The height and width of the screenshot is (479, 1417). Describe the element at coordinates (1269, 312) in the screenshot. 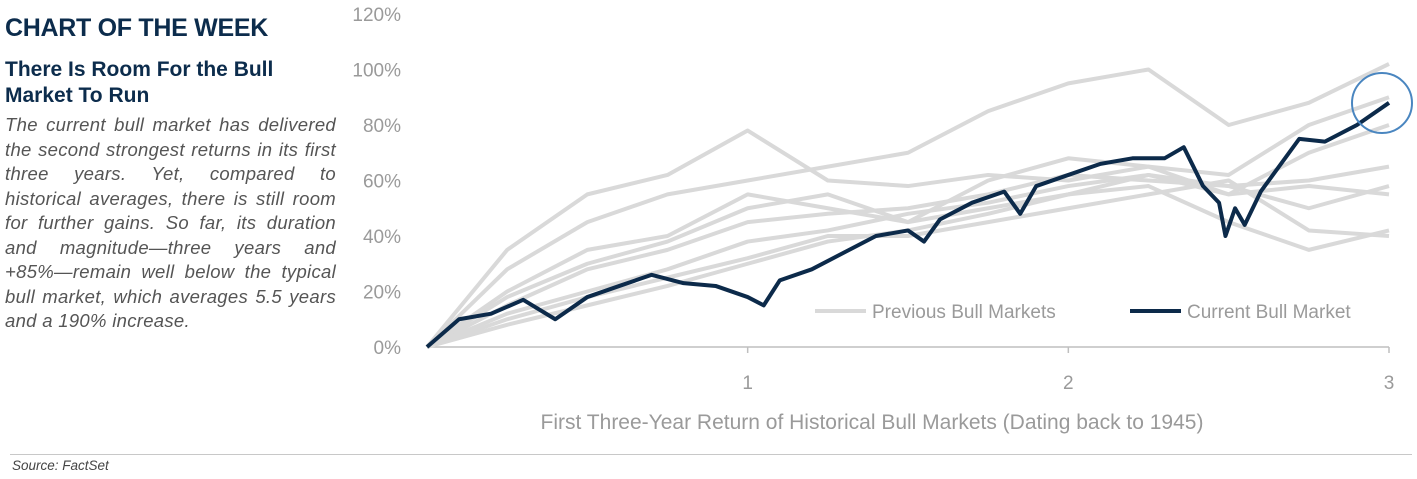

I see `legend-label-current: Current Bull Market` at that location.